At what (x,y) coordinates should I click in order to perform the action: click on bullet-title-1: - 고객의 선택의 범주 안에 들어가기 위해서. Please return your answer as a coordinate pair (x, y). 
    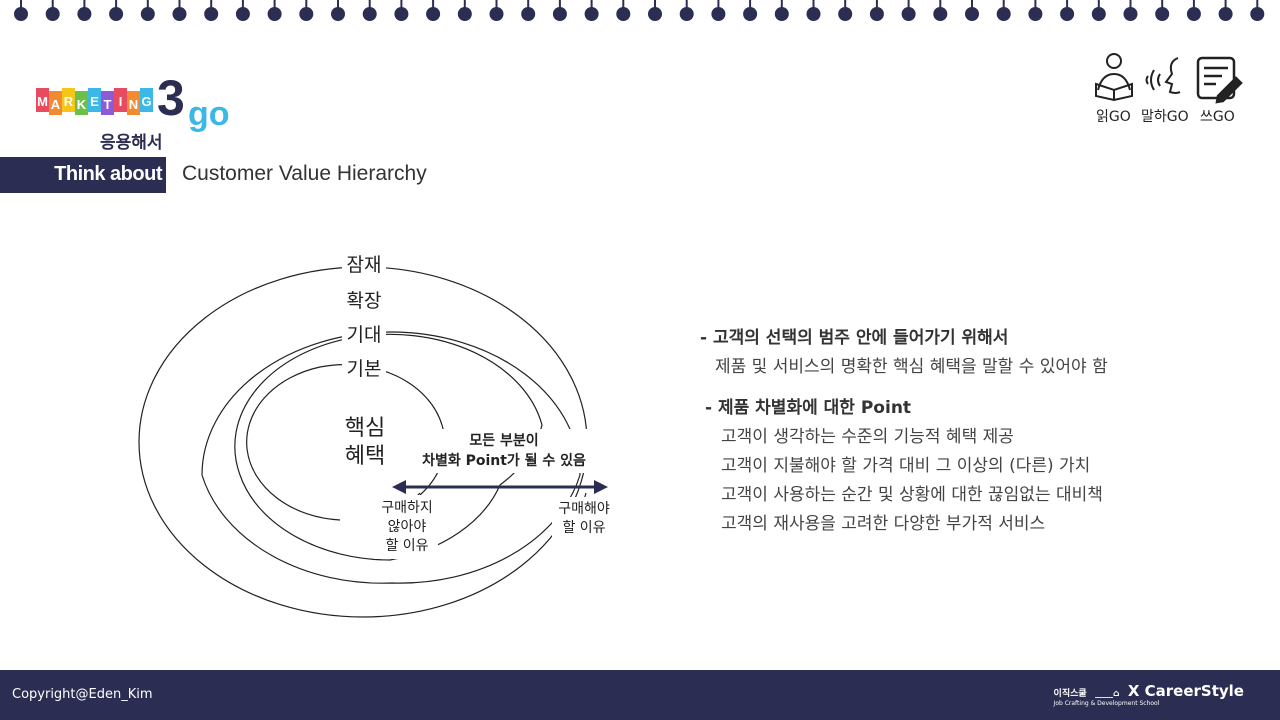
    Looking at the image, I should click on (854, 338).